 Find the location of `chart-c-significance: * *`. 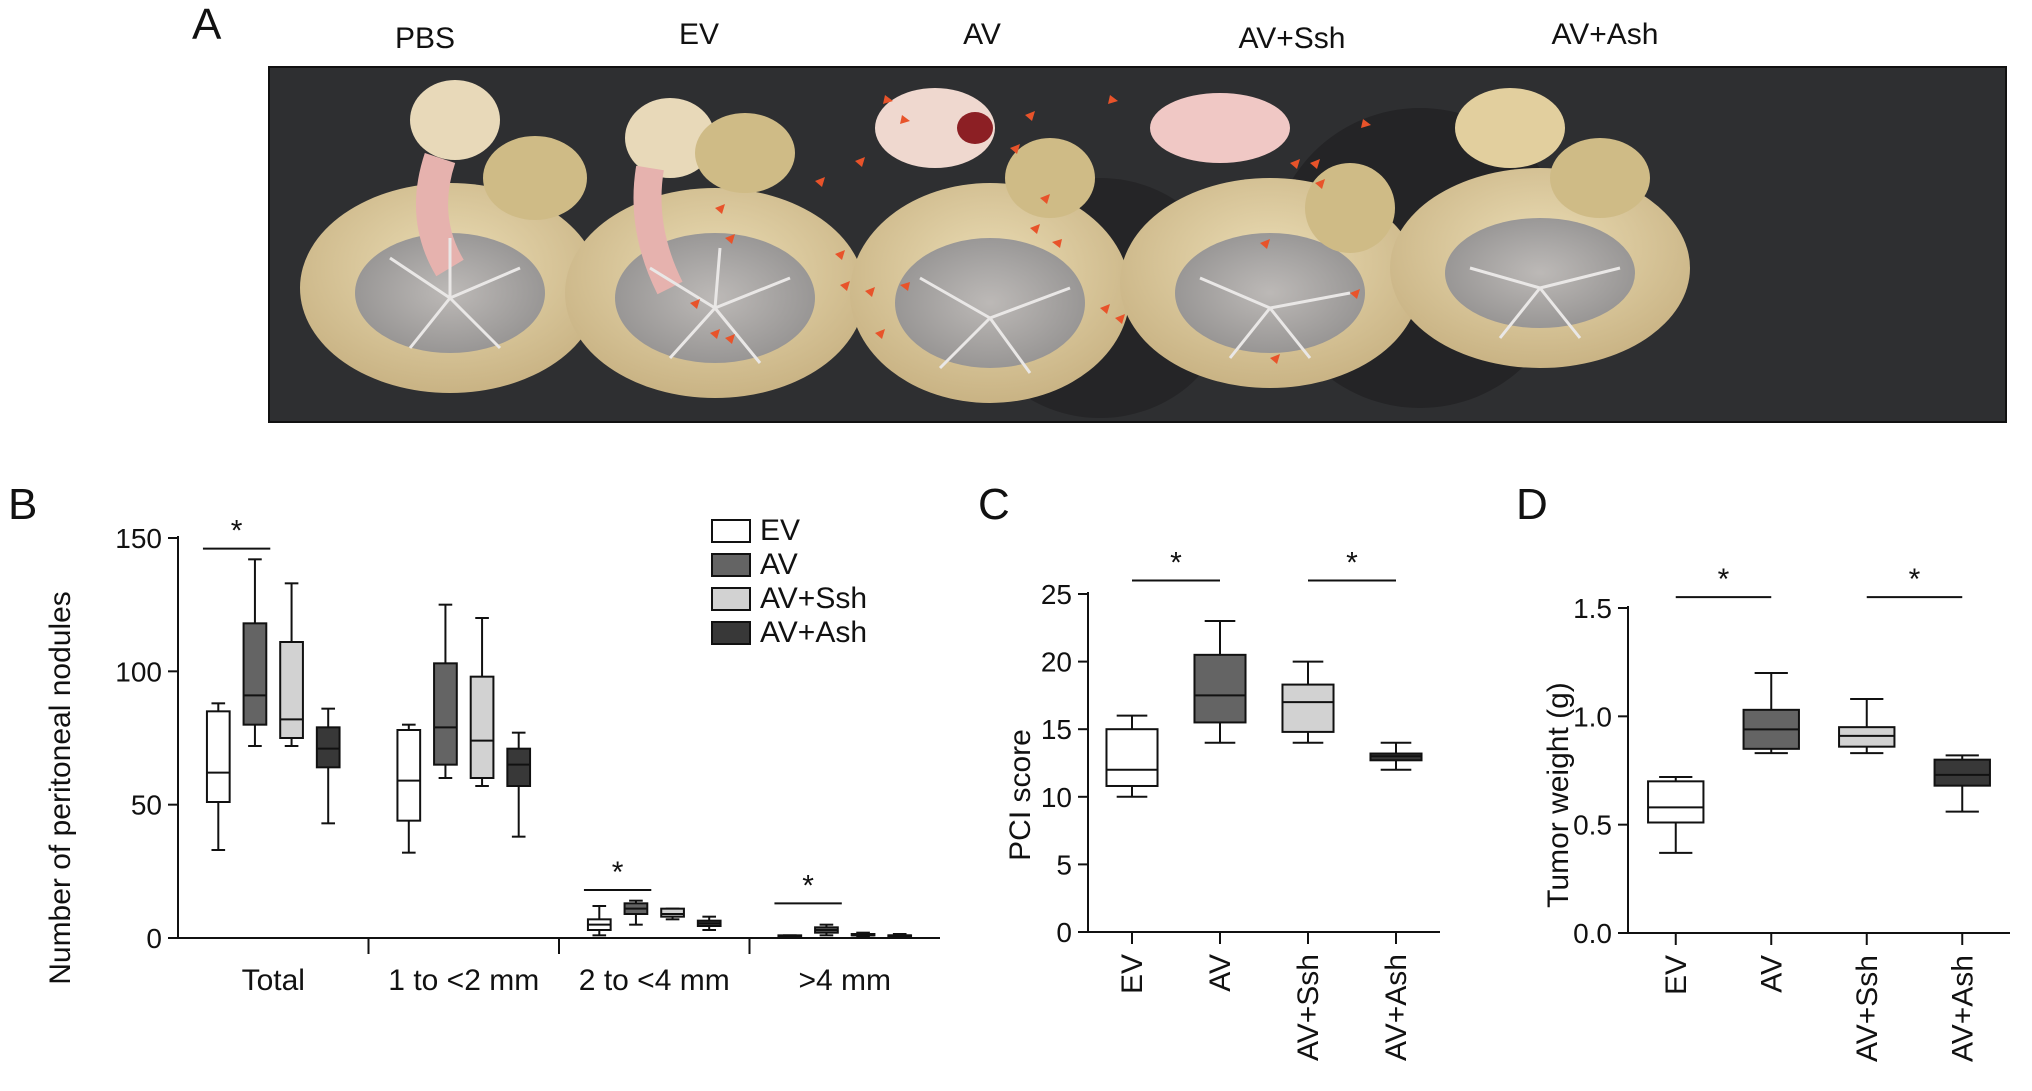

chart-c-significance: * * is located at coordinates (1264, 564).